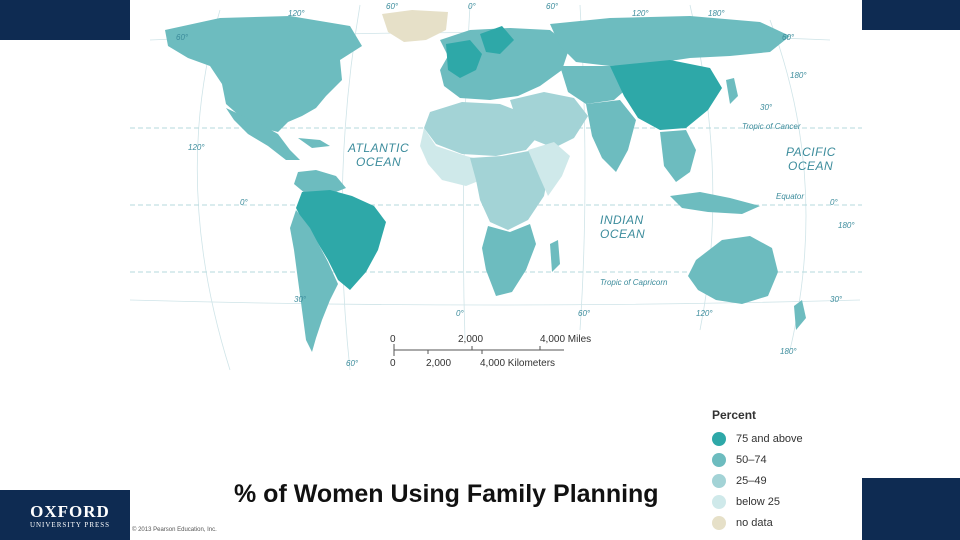 Image resolution: width=960 pixels, height=540 pixels. Describe the element at coordinates (70, 525) in the screenshot. I see `logo-line2: UNIVERSITY PRESS` at that location.